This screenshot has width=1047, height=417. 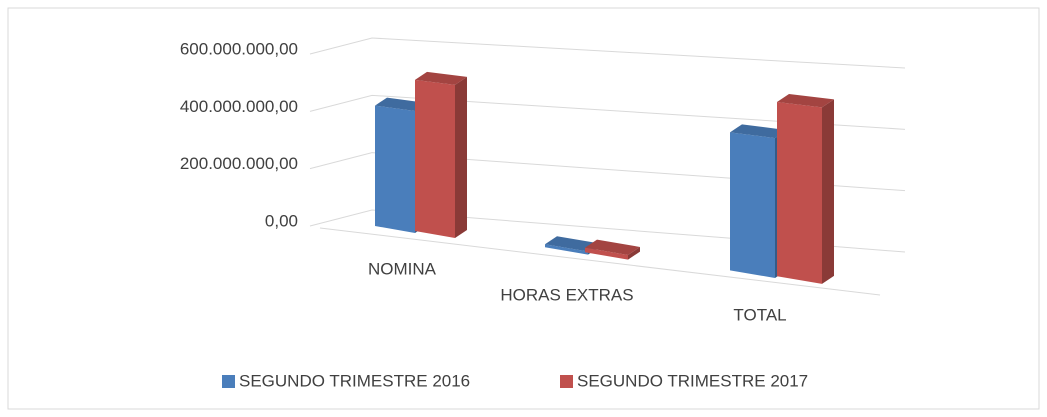 I want to click on y-tick-label: 200.000.000,00, so click(x=239, y=163).